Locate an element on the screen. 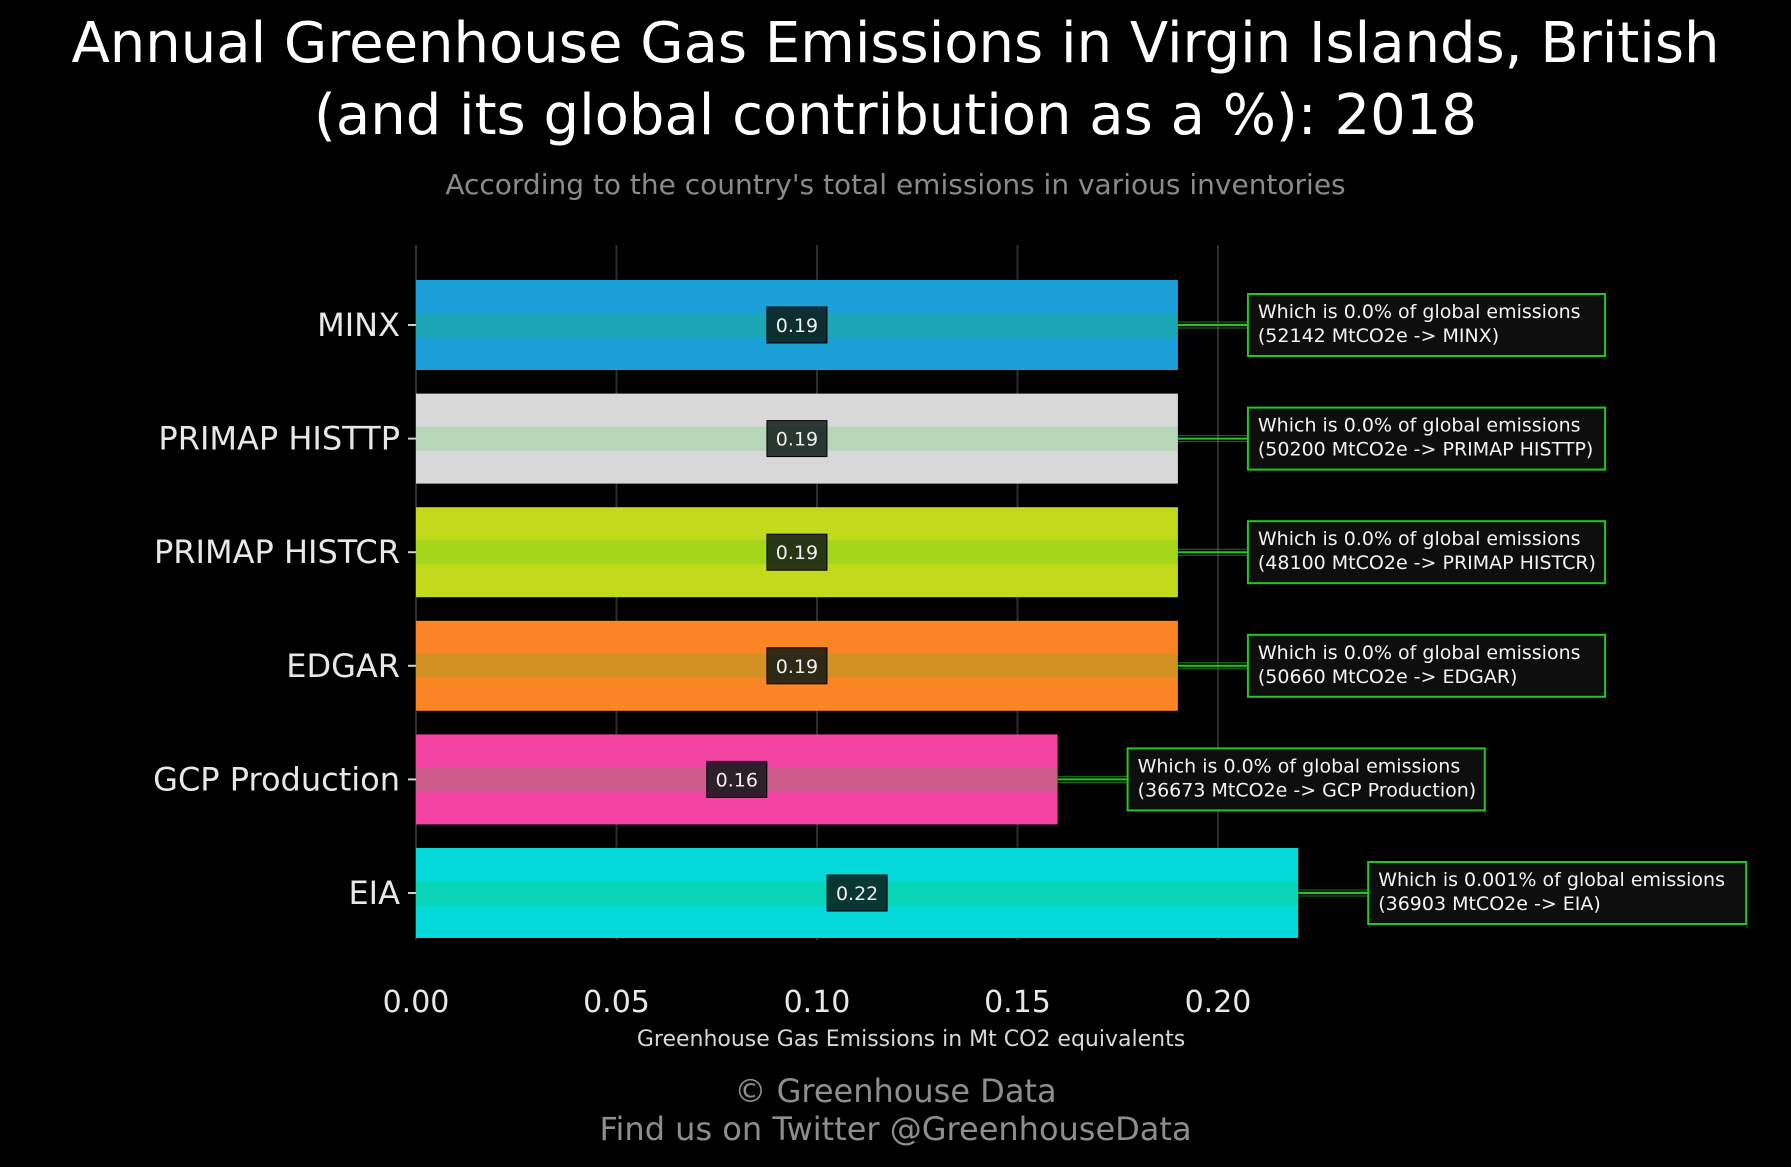  x-tick-label: 0.05 is located at coordinates (616, 1002).